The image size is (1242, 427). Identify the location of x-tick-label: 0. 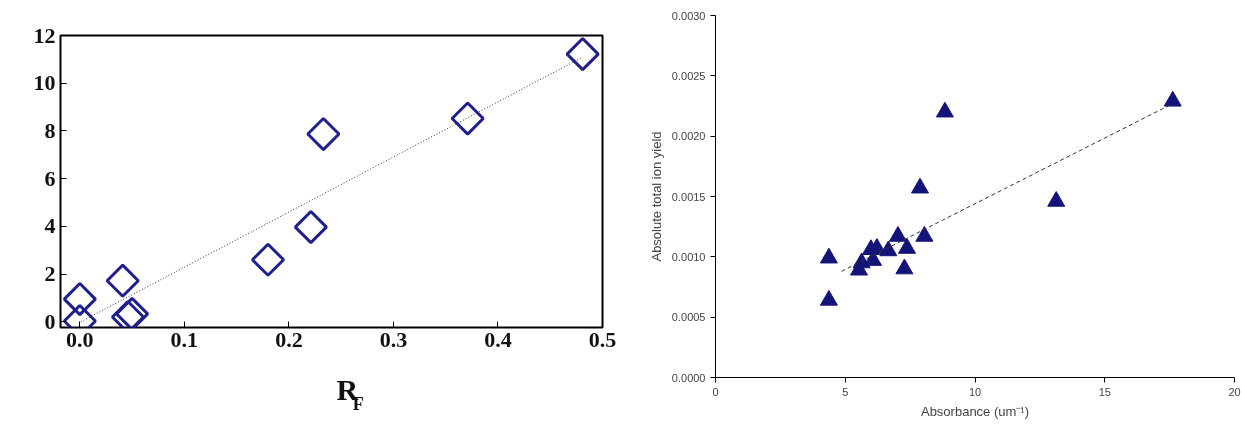
(715, 391).